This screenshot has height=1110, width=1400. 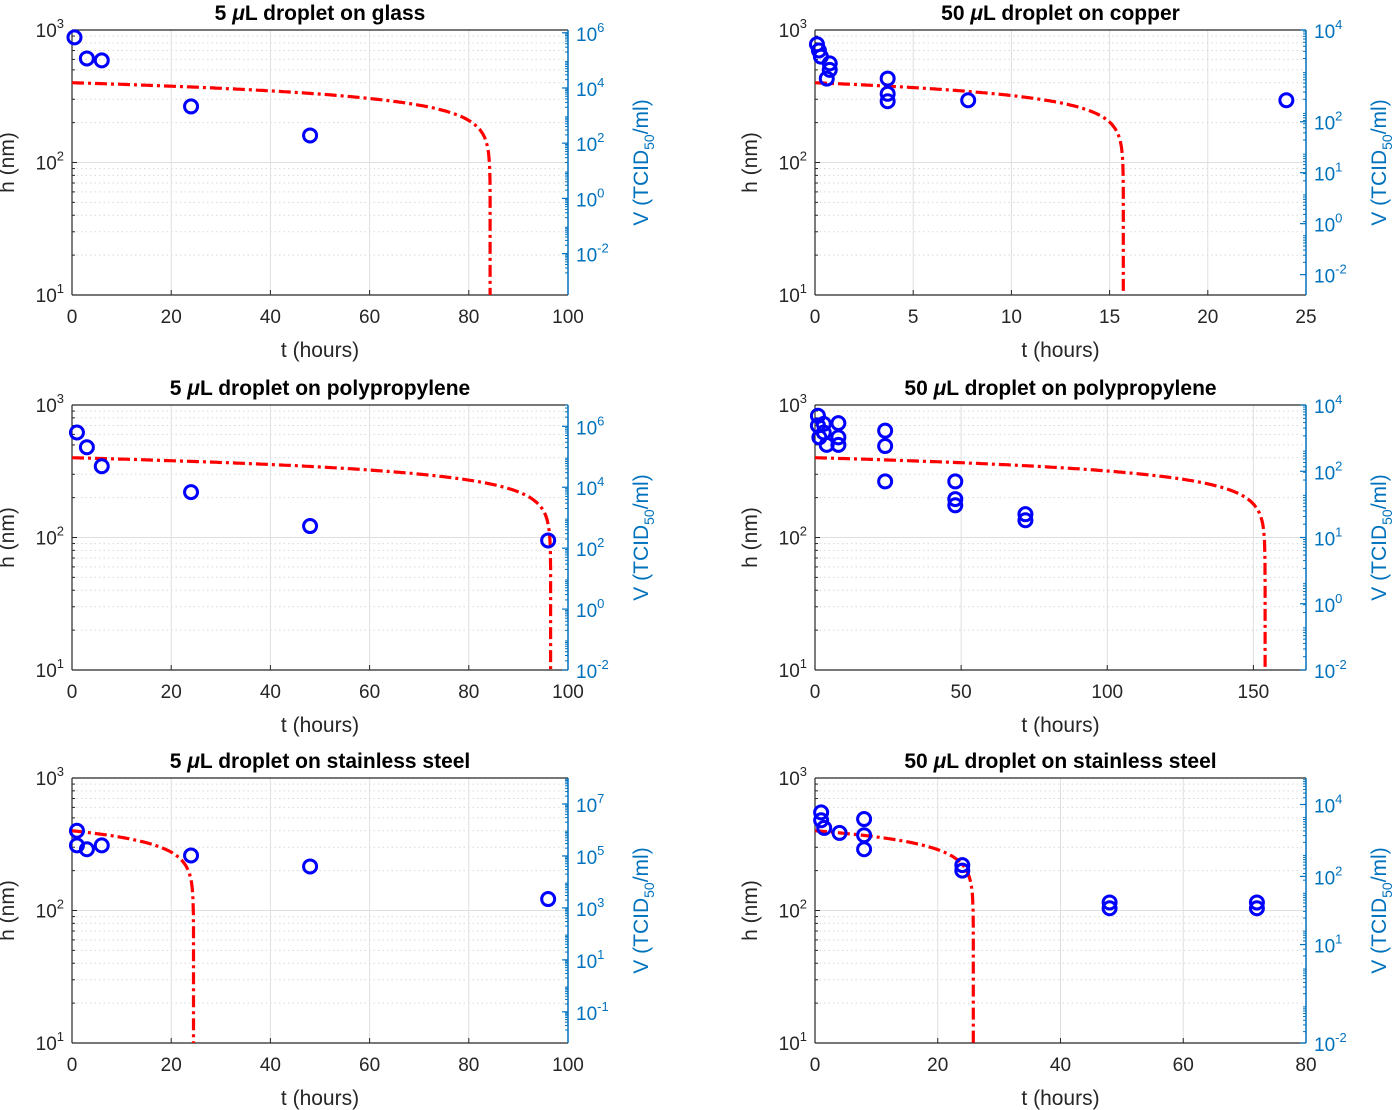 I want to click on x-tick-label: 10, so click(x=1011, y=317).